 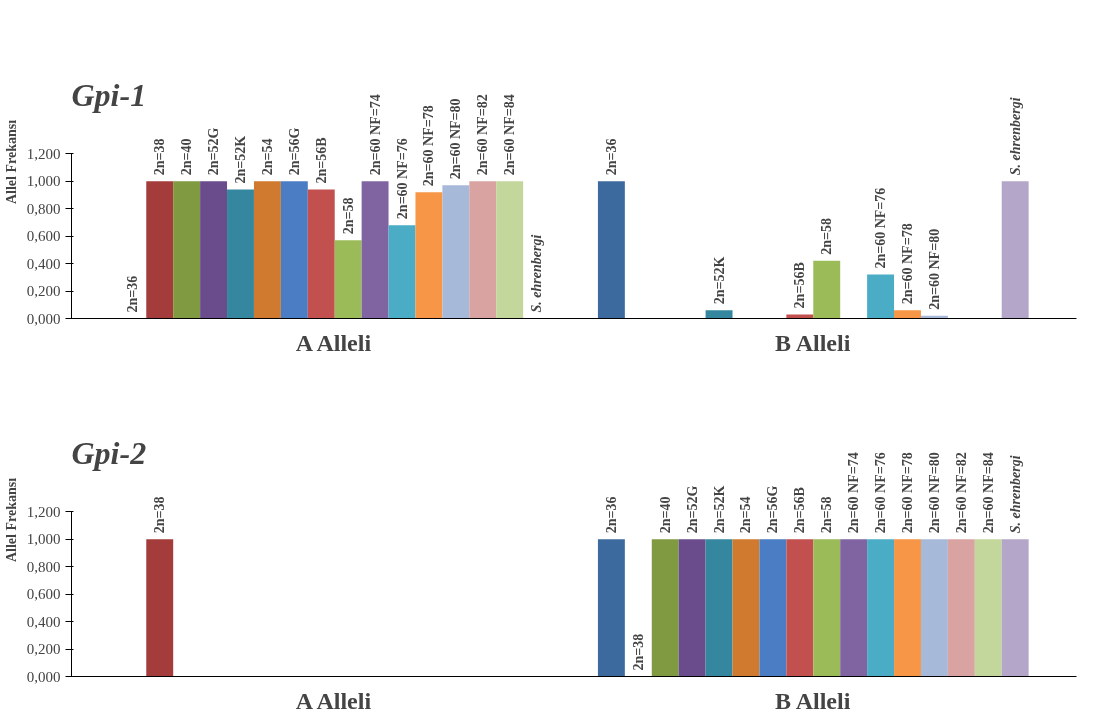 What do you see at coordinates (109, 452) in the screenshot?
I see `chart-title: Gpi-2` at bounding box center [109, 452].